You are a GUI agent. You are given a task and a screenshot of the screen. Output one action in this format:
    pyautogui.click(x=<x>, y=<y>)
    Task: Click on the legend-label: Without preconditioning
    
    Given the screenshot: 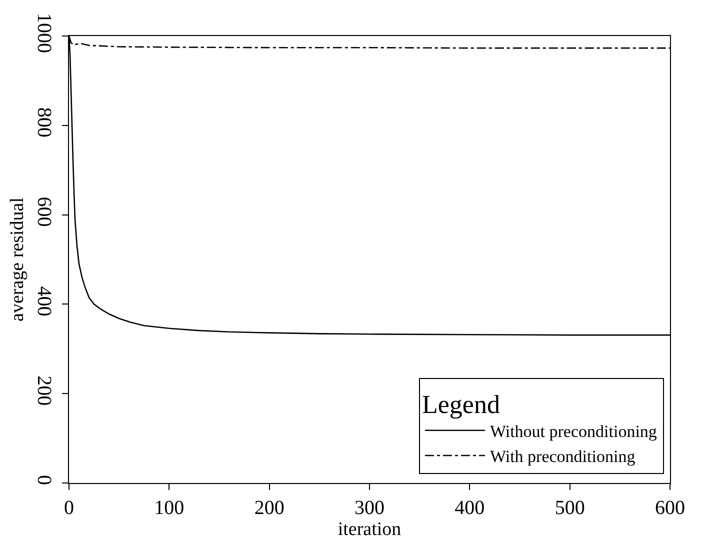 What is the action you would take?
    pyautogui.click(x=574, y=432)
    